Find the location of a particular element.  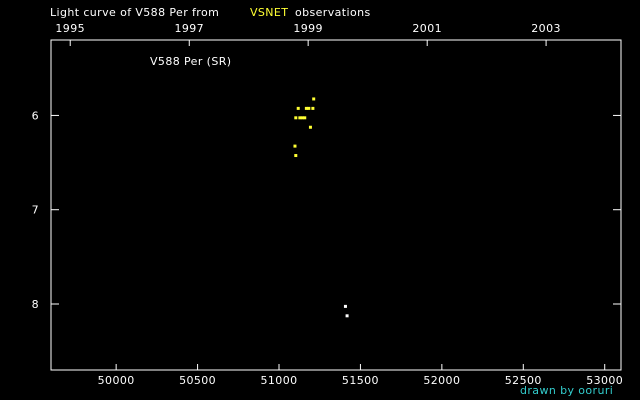

top-year-axis: 1995 1997 1999 2001 2003 is located at coordinates (307, 34).